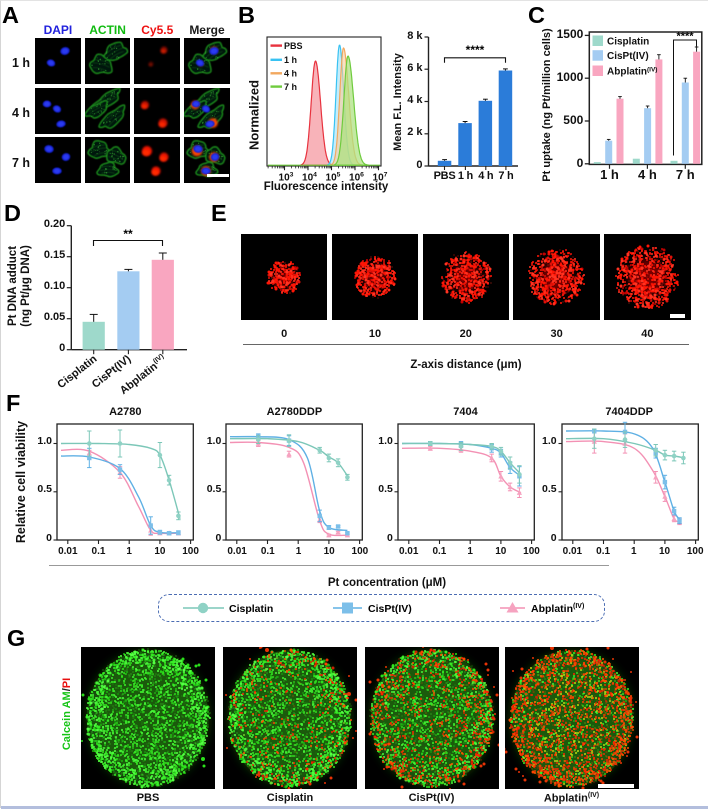  I want to click on svg-text: PBS, so click(293, 46).